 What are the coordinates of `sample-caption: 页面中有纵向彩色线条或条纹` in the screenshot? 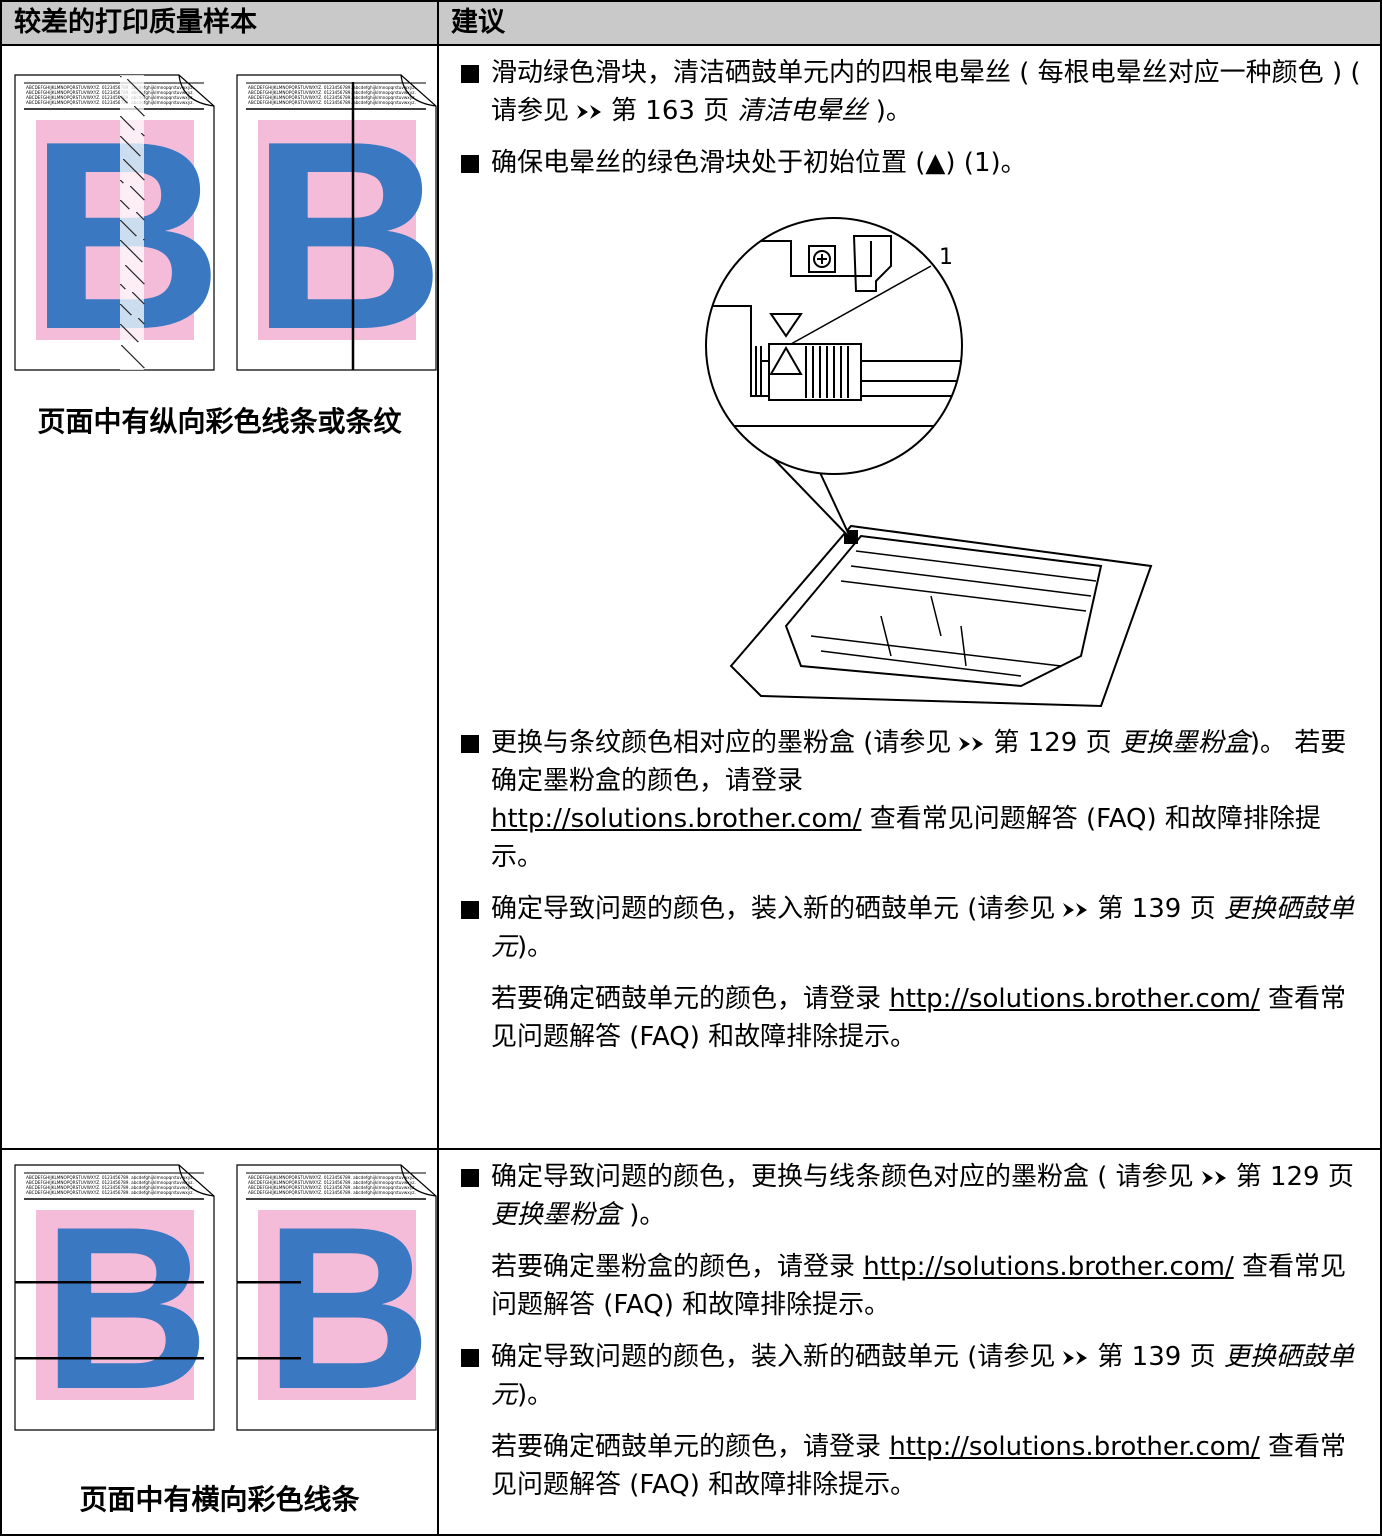 It's located at (219, 421).